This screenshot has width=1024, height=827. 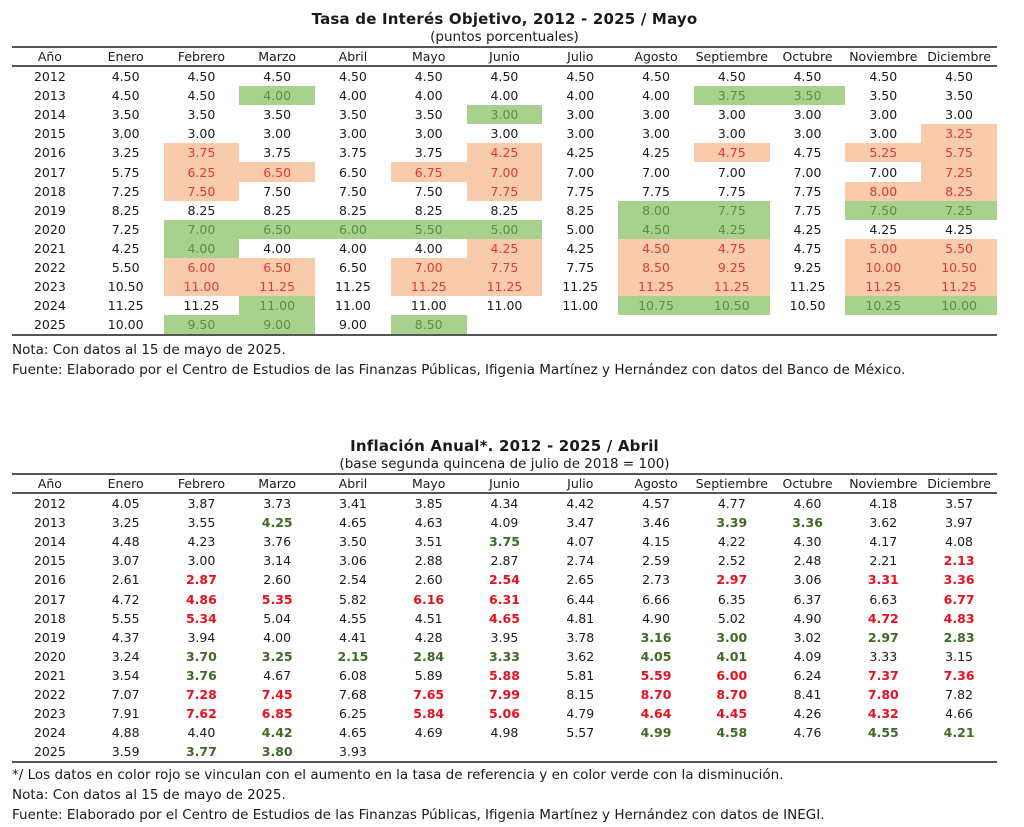 I want to click on column-header: Año, so click(x=50, y=483).